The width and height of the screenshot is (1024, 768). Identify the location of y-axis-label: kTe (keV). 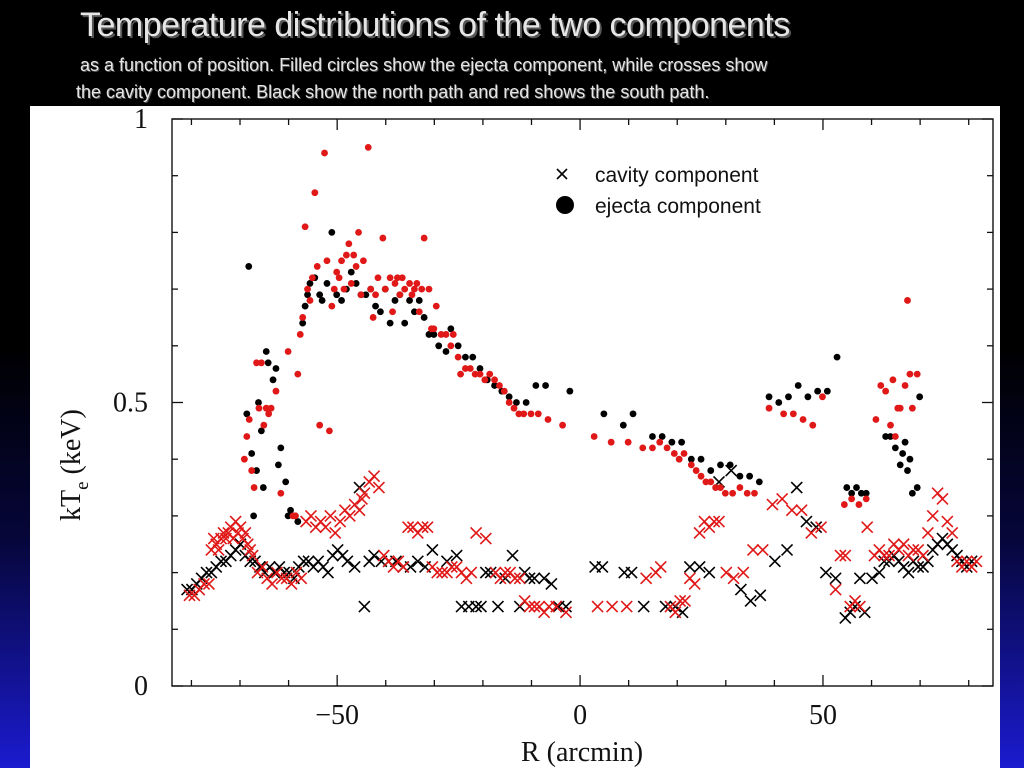
(74, 465).